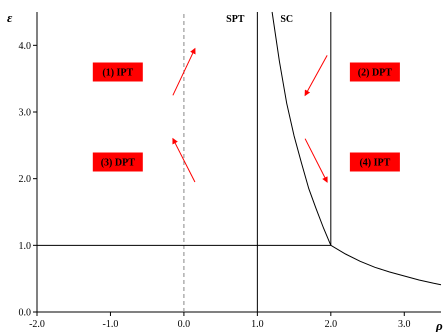  I want to click on y-tick-label: 4.0, so click(25, 46).